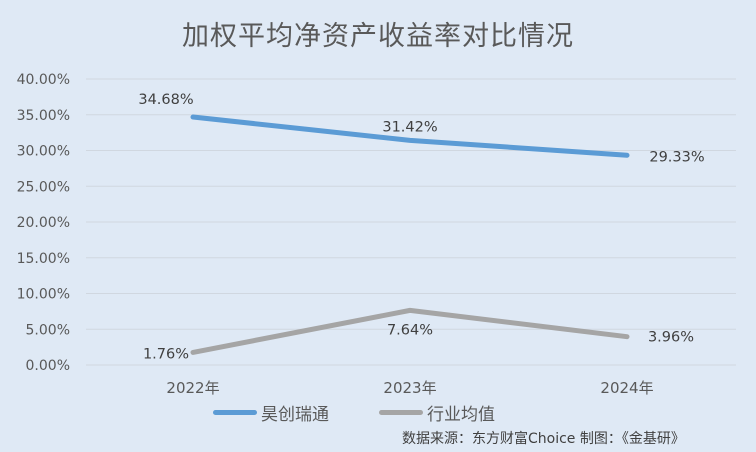 The height and width of the screenshot is (452, 756). I want to click on legend-label-0: 昊创瑞通, so click(295, 415).